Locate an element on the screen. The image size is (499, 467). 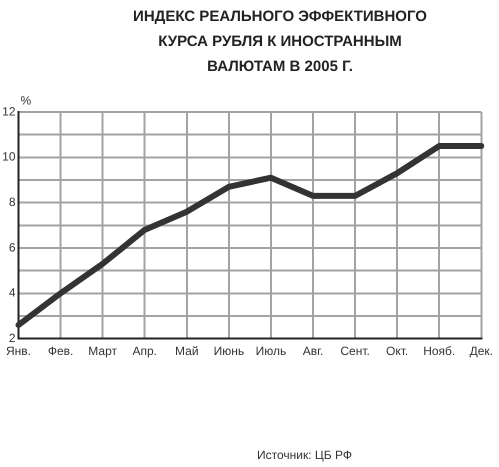
y-tick-label: 4 is located at coordinates (12, 293).